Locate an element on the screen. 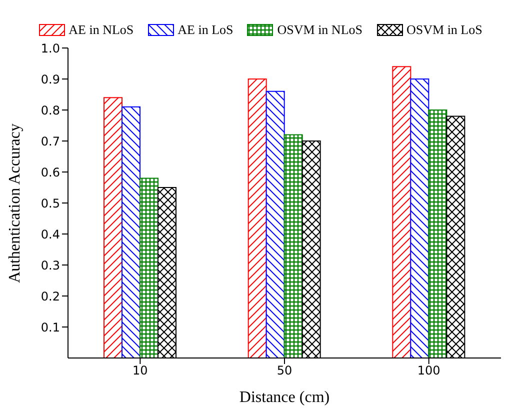 Image resolution: width=511 pixels, height=414 pixels. y-tick-label: 0.8 is located at coordinates (50, 110).